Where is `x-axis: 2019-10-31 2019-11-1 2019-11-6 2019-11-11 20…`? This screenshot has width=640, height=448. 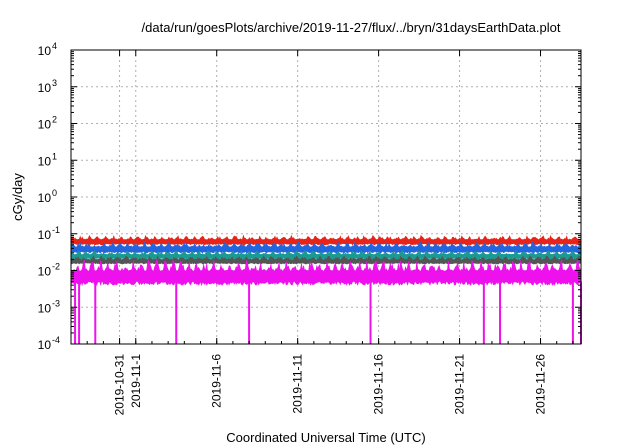 x-axis: 2019-10-31 2019-11-1 2019-11-6 2019-11-11 20… is located at coordinates (330, 385).